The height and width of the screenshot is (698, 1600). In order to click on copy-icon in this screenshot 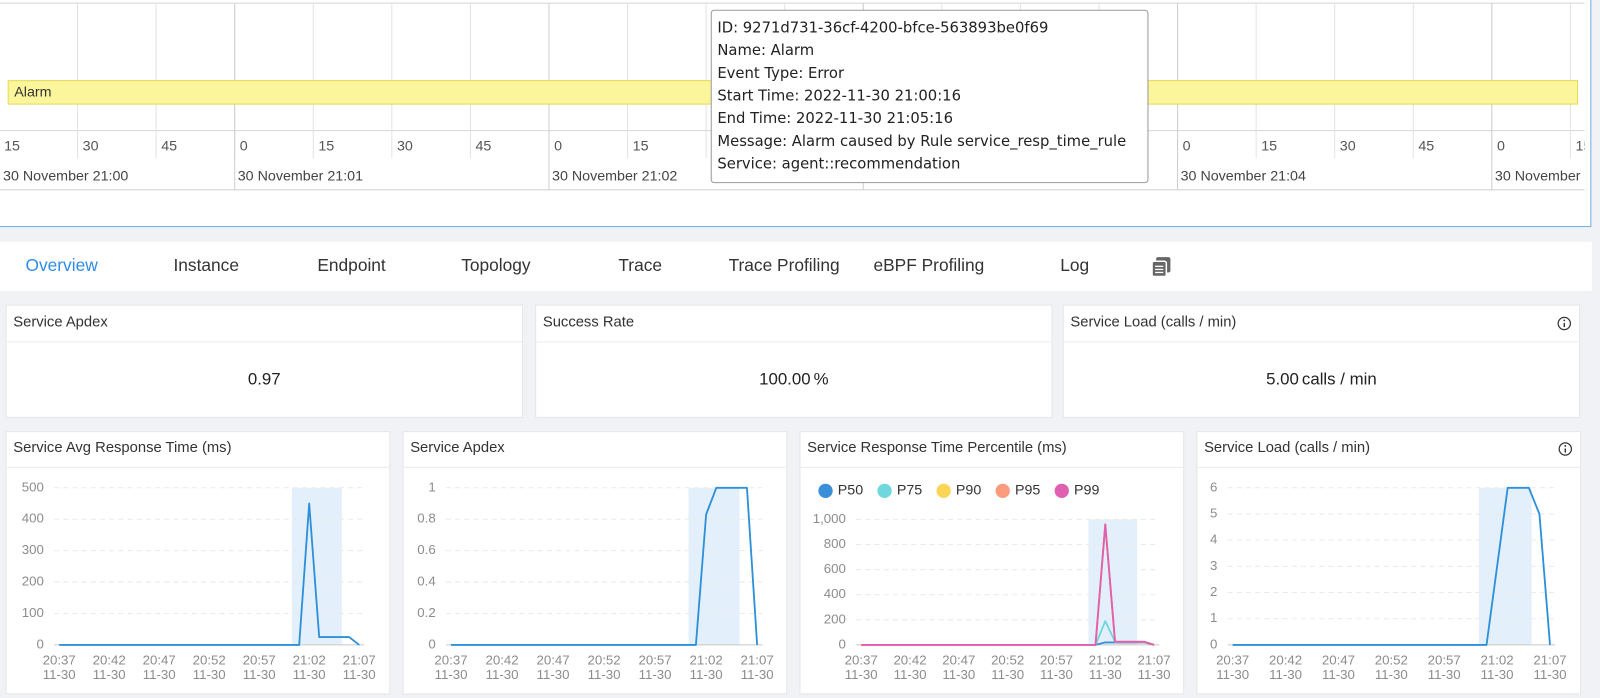, I will do `click(1161, 267)`.